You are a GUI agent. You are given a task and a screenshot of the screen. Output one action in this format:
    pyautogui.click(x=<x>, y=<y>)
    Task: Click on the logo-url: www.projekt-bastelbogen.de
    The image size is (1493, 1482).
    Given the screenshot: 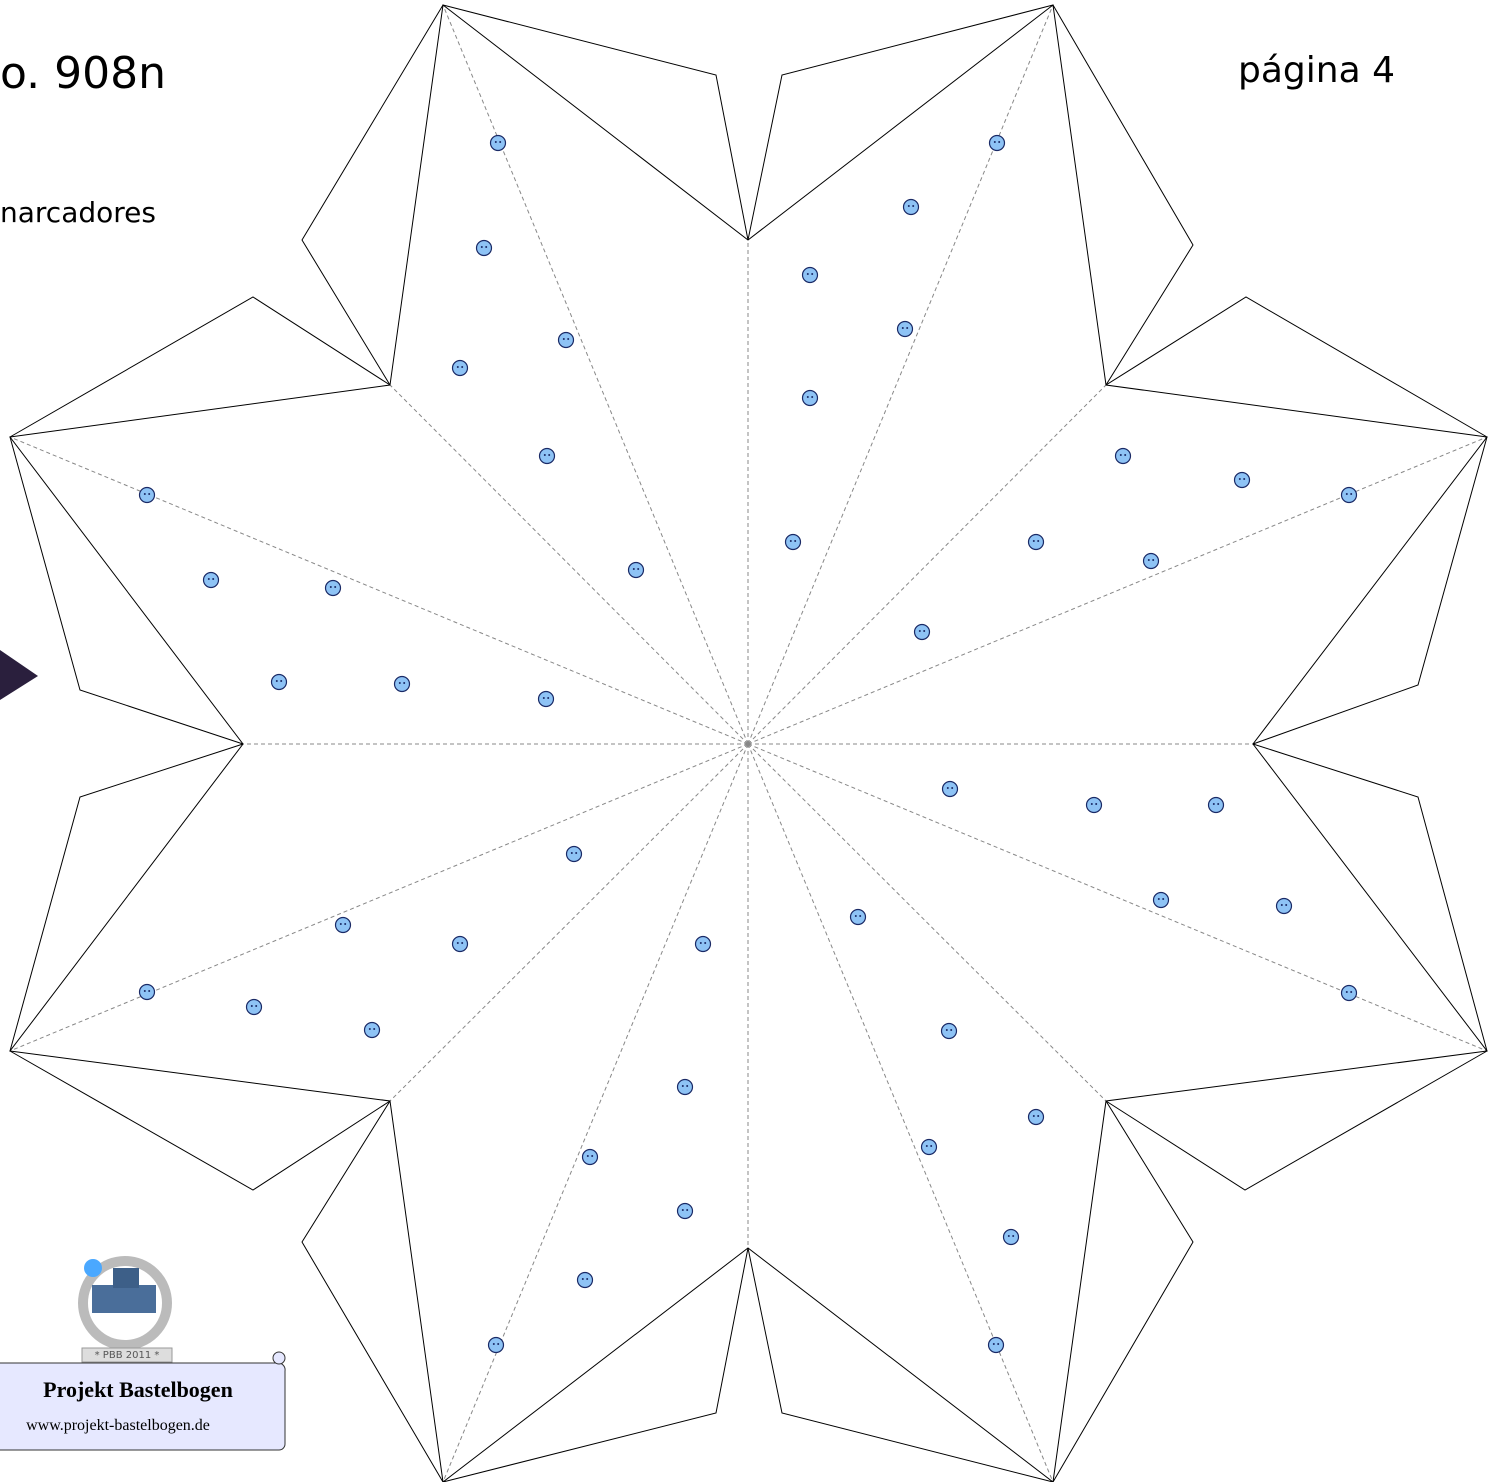 What is the action you would take?
    pyautogui.click(x=118, y=1425)
    